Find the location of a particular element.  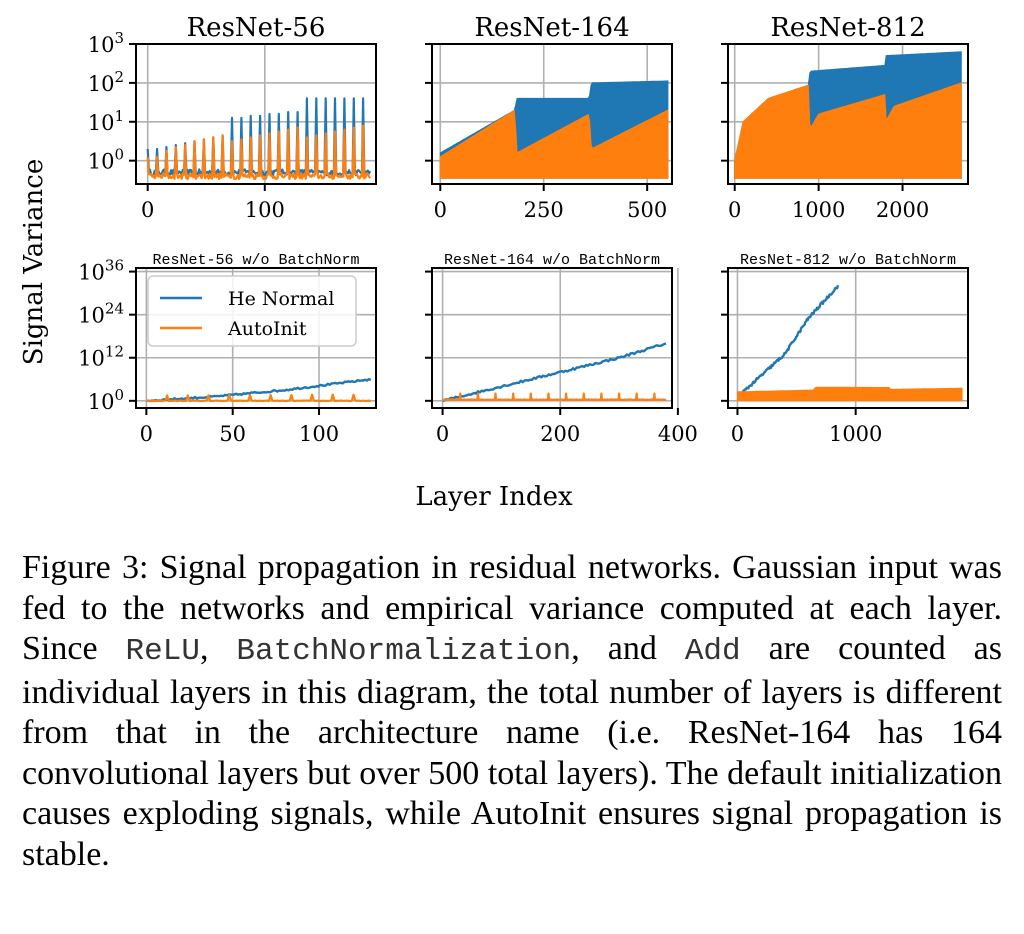

y-axis-label: Signal Variance is located at coordinates (34, 262).